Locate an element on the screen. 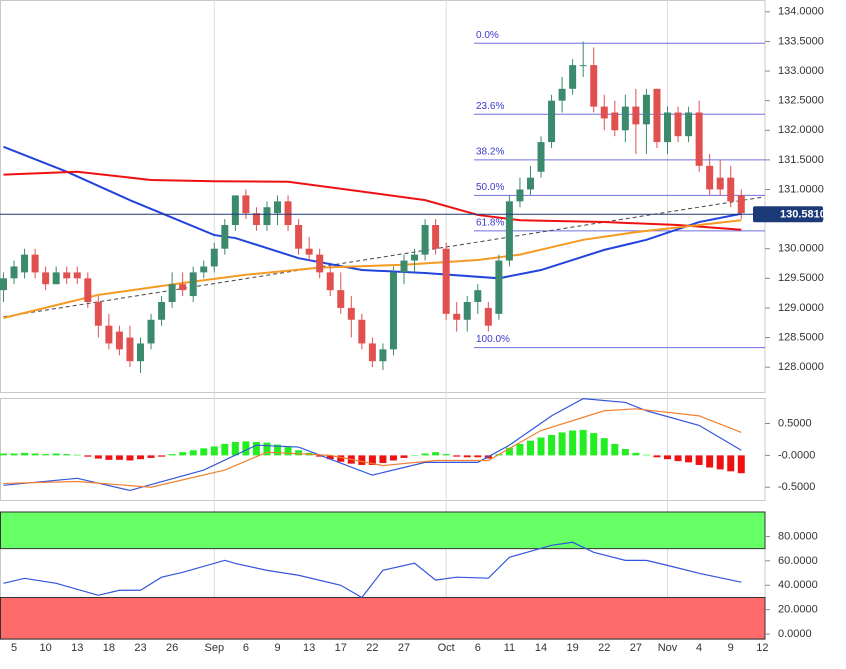  fib-label: 61.8% is located at coordinates (490, 223).